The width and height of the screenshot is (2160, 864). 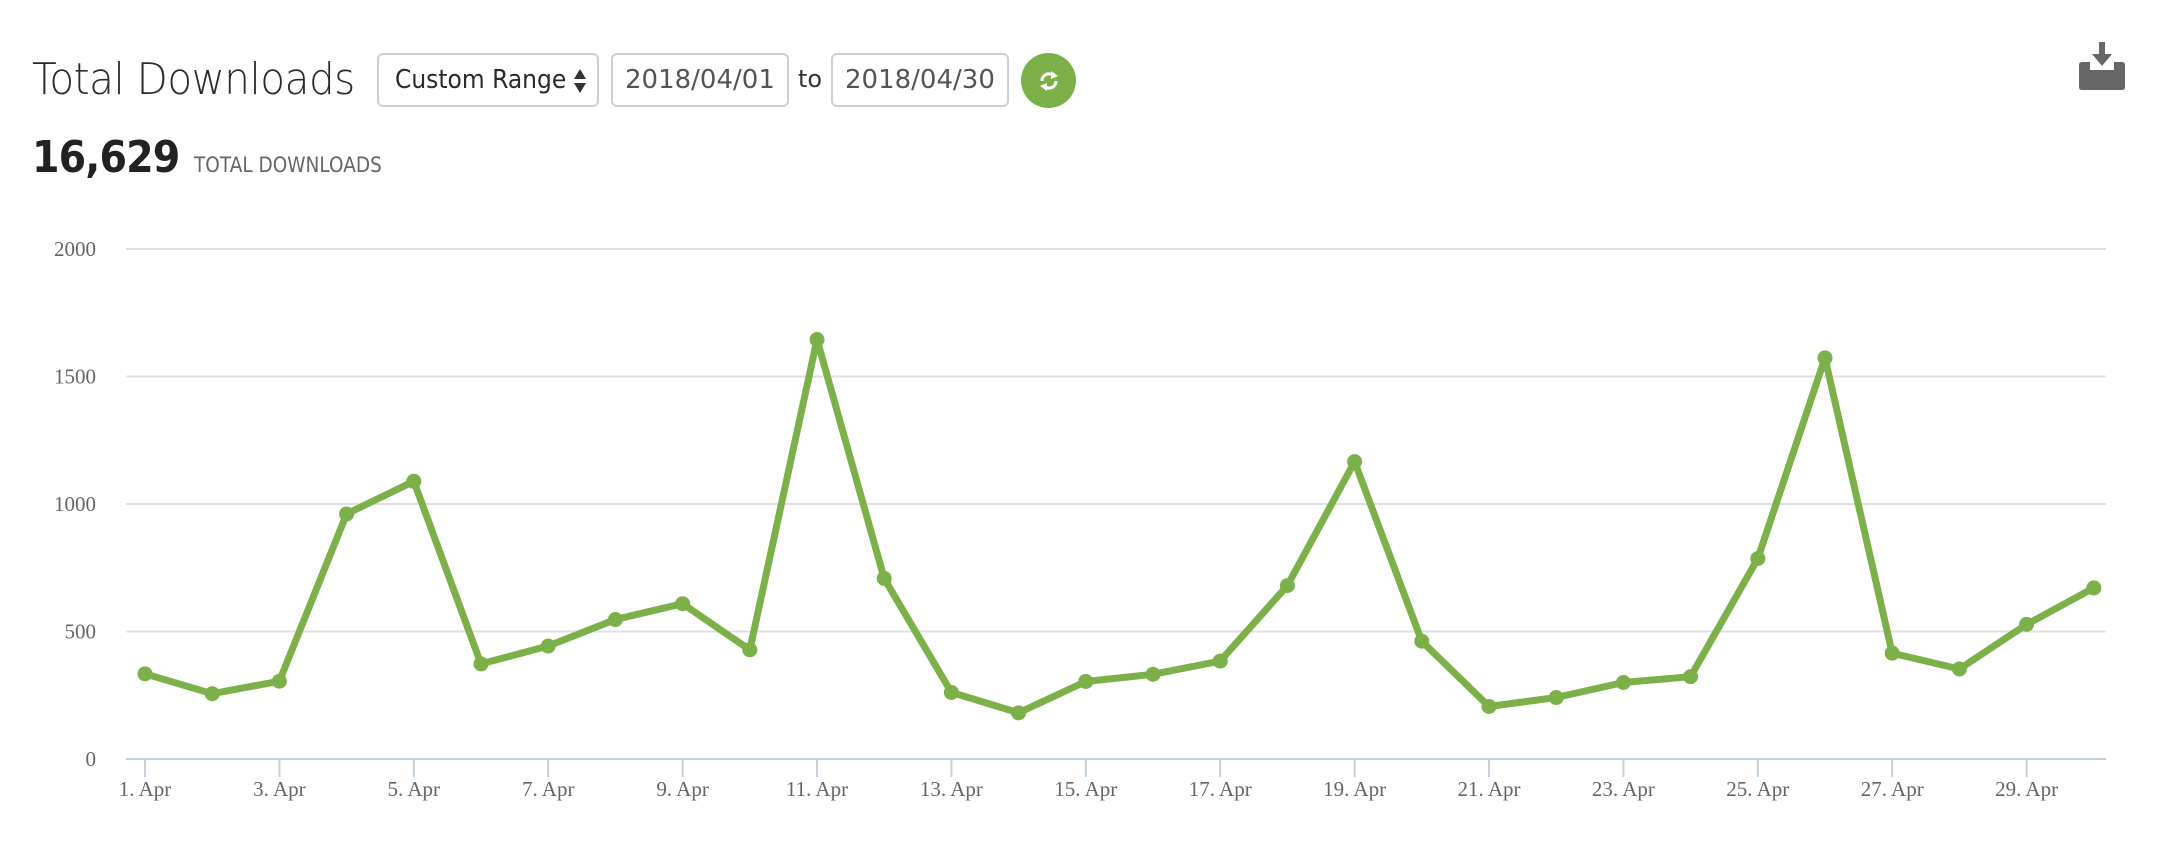 What do you see at coordinates (81, 632) in the screenshot?
I see `y-tick-label: 500` at bounding box center [81, 632].